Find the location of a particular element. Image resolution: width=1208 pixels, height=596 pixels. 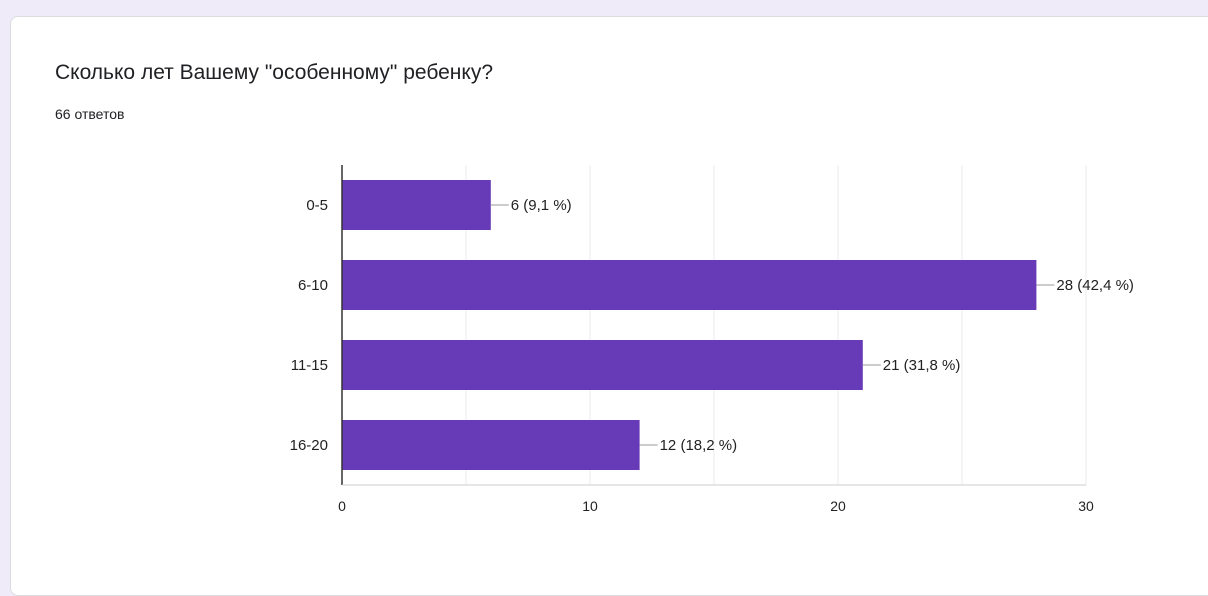

data-label: 6 (9,1 %) is located at coordinates (541, 205).